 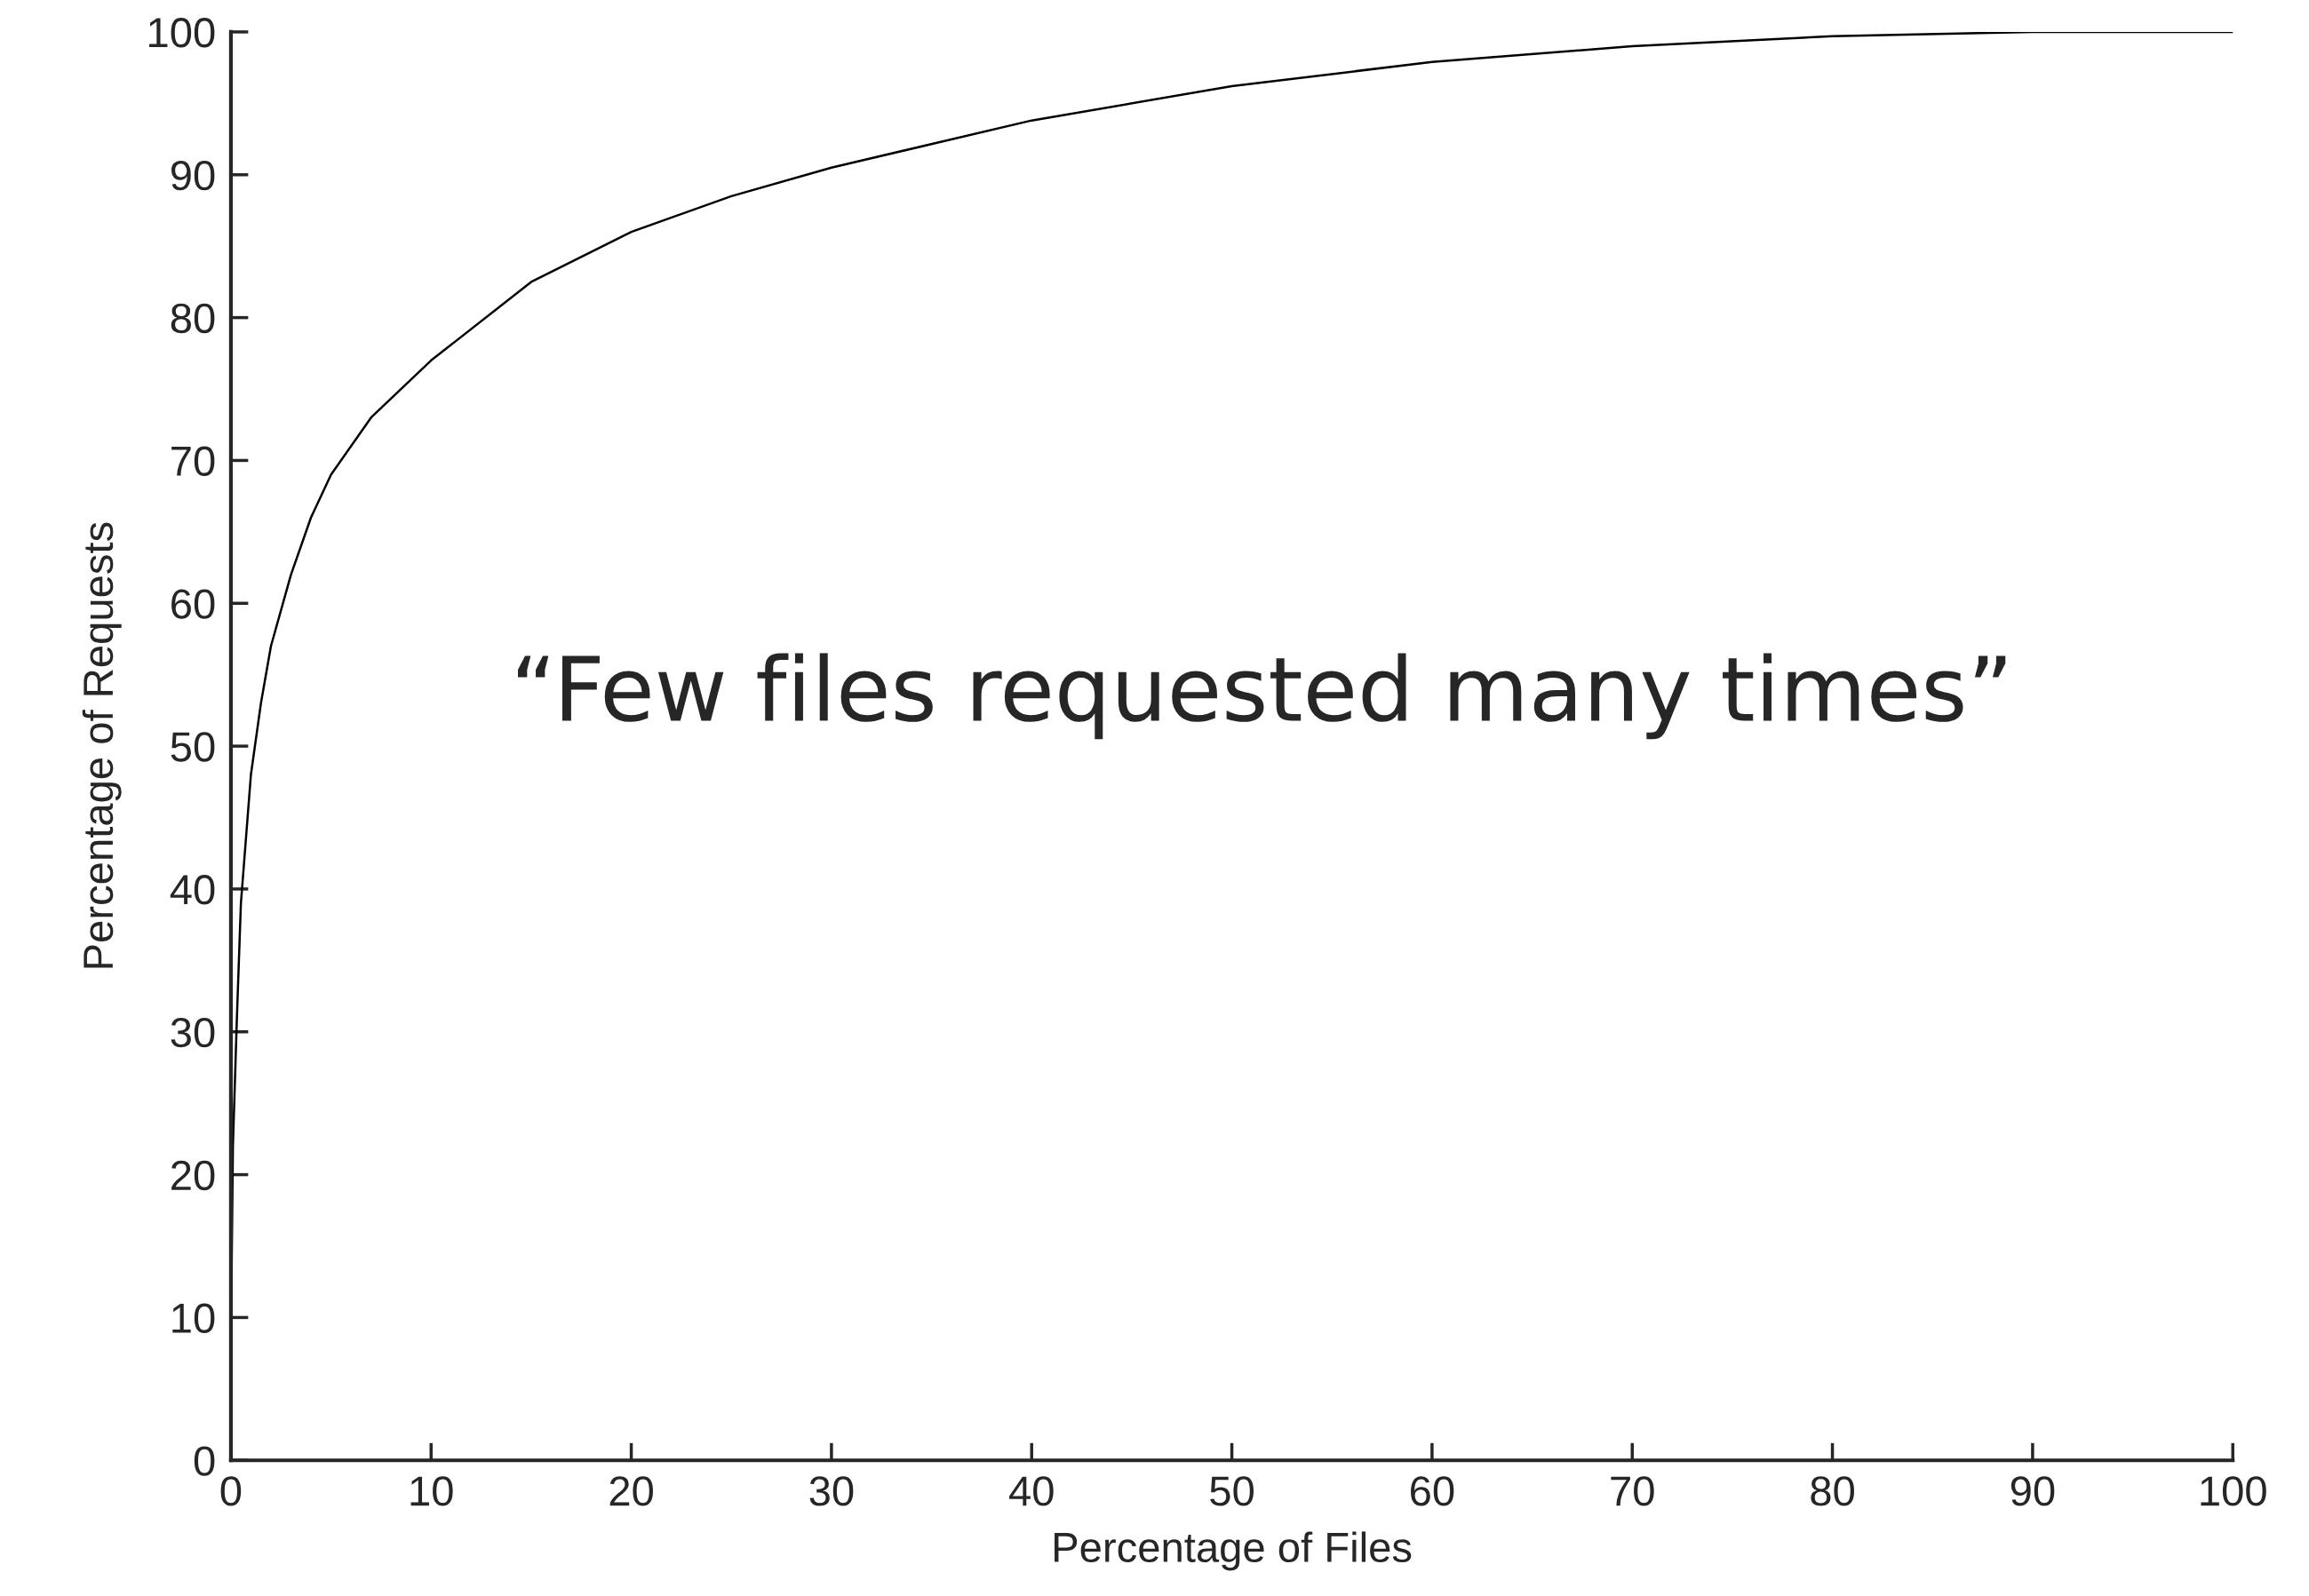 I want to click on x-axis-title: Percentage of Files, so click(x=1234, y=1551).